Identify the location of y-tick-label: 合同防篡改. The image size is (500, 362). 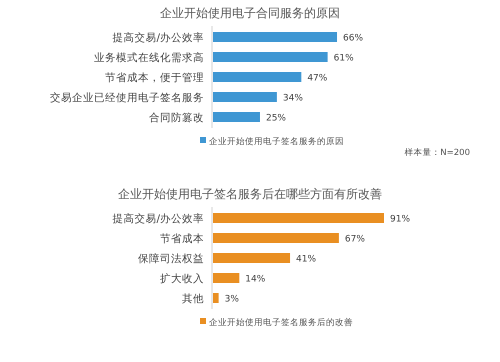
(176, 117).